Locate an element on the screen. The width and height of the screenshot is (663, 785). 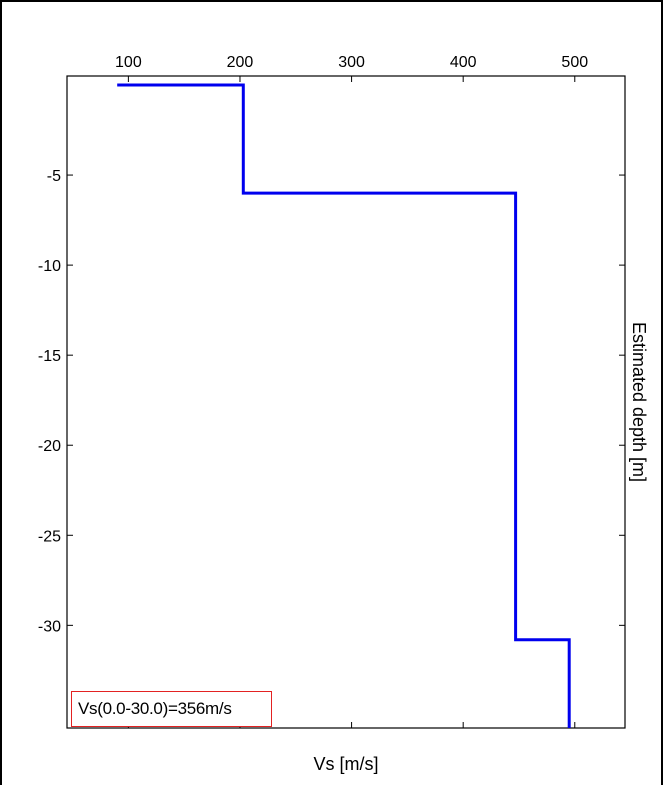
y-tick-label: -25 is located at coordinates (49, 536).